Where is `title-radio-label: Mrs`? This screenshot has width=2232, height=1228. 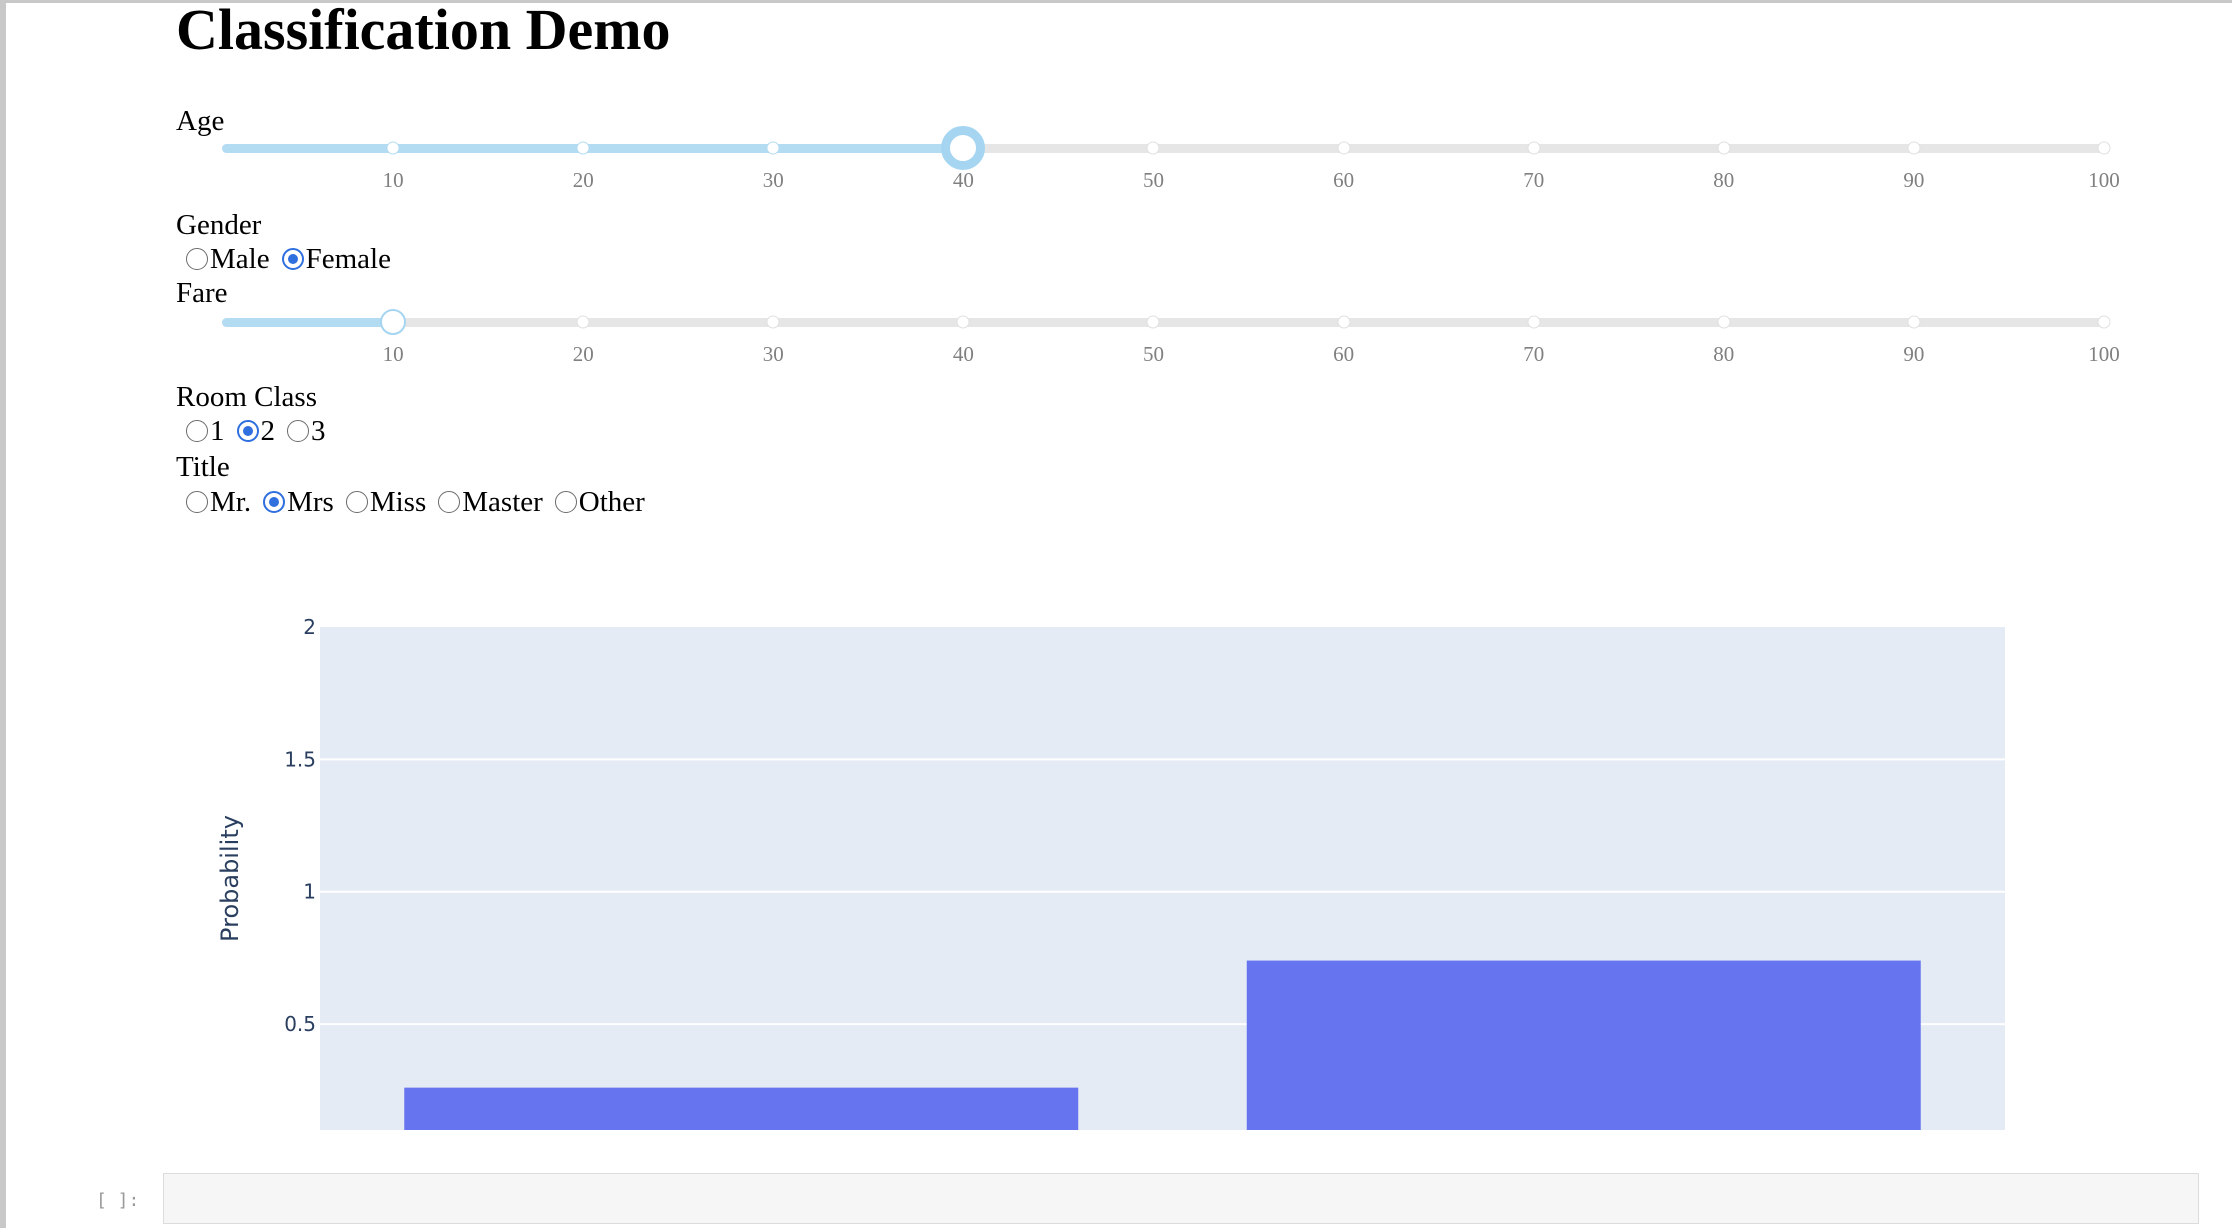 title-radio-label: Mrs is located at coordinates (310, 501).